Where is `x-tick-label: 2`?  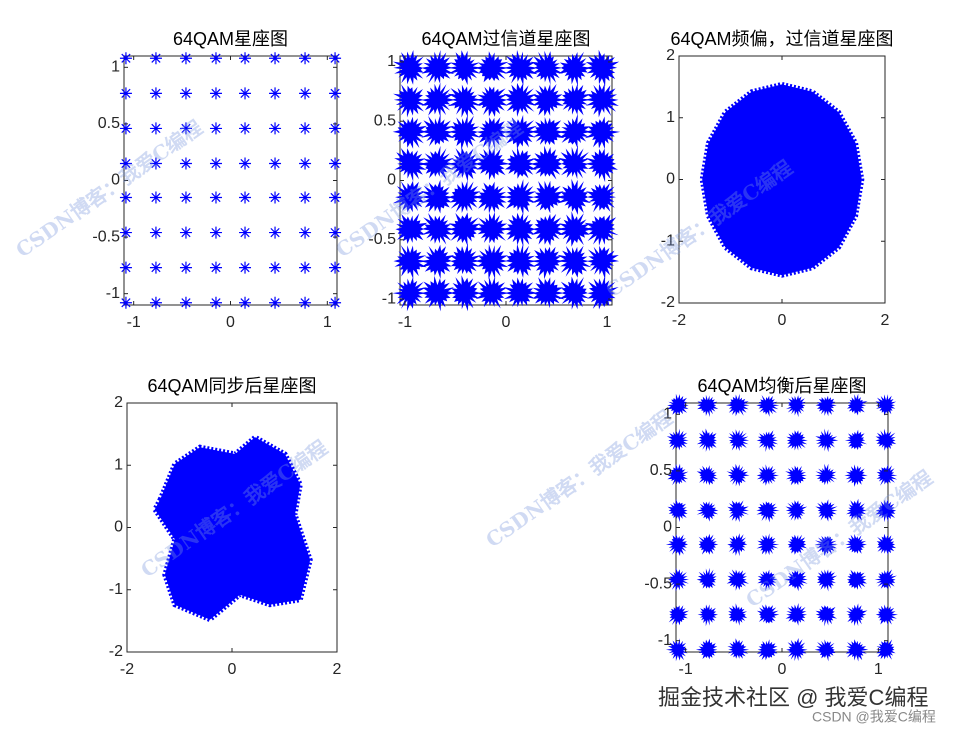 x-tick-label: 2 is located at coordinates (337, 669).